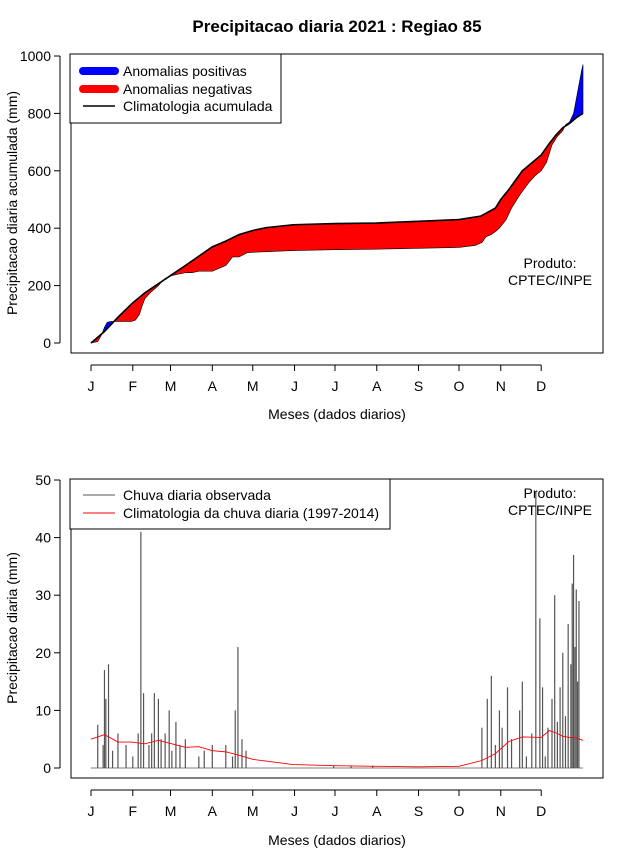 This screenshot has width=640, height=855. I want to click on top-y-tick-label: 0, so click(47, 343).